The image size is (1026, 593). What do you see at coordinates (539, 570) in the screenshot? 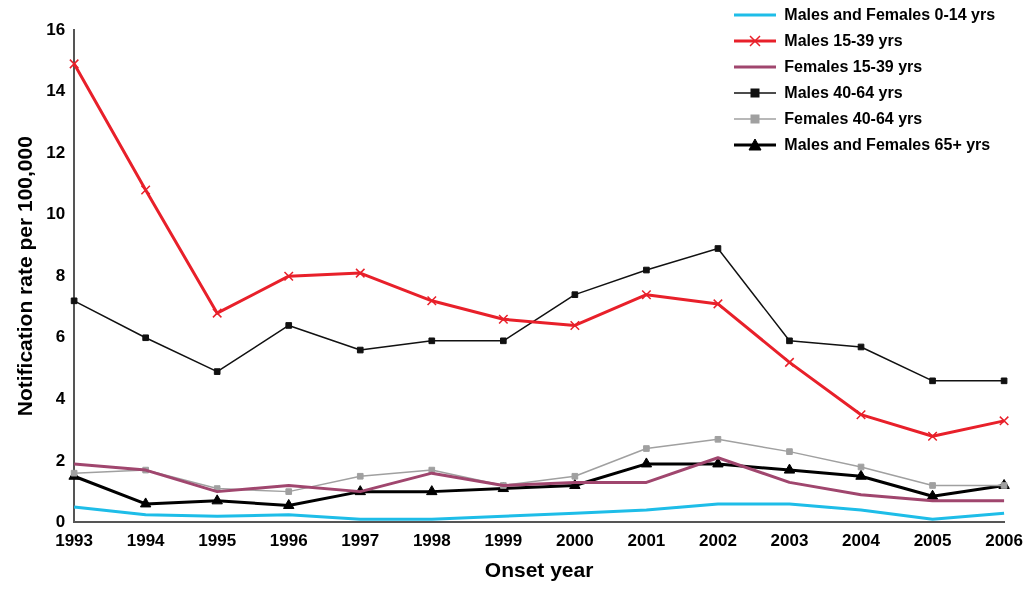
I see `x-axis-title: Onset year` at bounding box center [539, 570].